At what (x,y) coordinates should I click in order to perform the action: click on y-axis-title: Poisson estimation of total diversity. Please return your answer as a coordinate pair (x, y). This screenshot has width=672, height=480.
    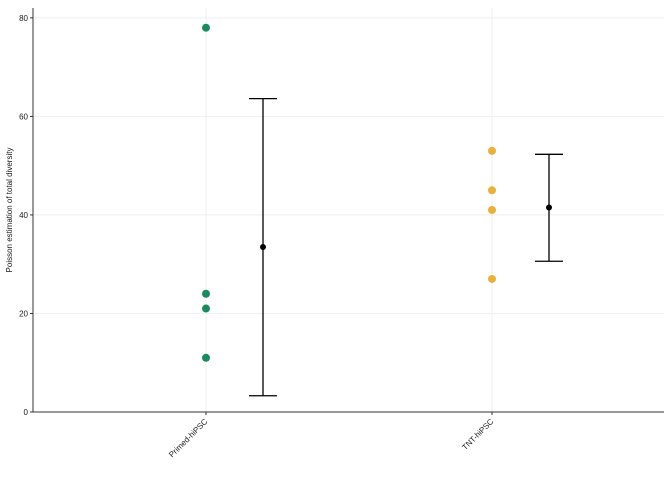
    Looking at the image, I should click on (9, 210).